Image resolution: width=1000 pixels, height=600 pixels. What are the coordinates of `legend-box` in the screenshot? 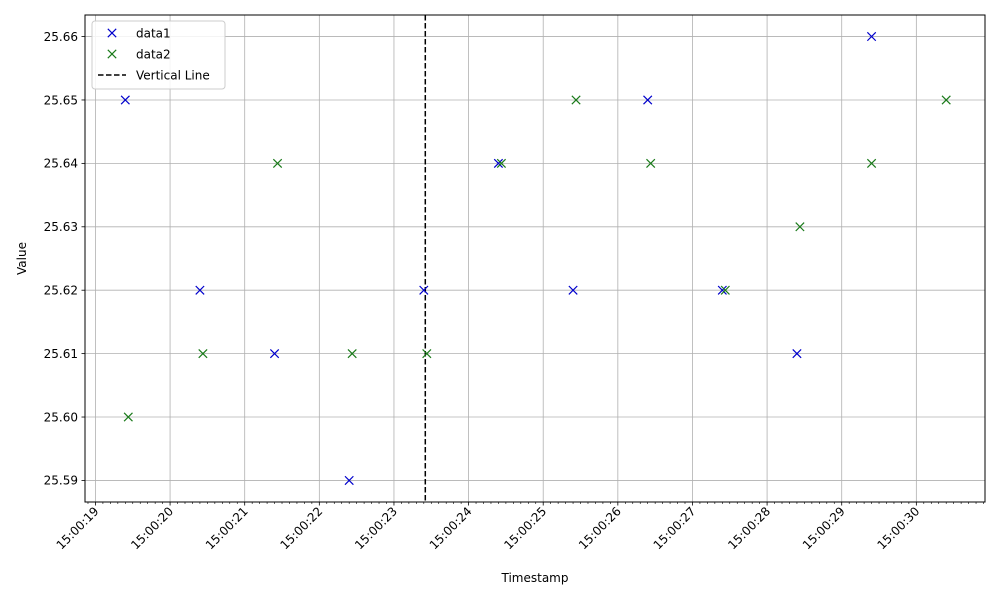 It's located at (158, 55).